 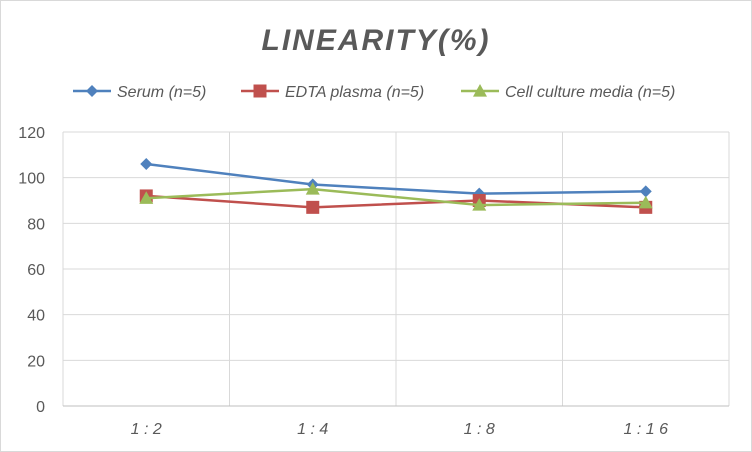 I want to click on x-axis-ticks: 1 : 2 1 : 4 1 : 8 1 : 1 6, so click(x=399, y=429).